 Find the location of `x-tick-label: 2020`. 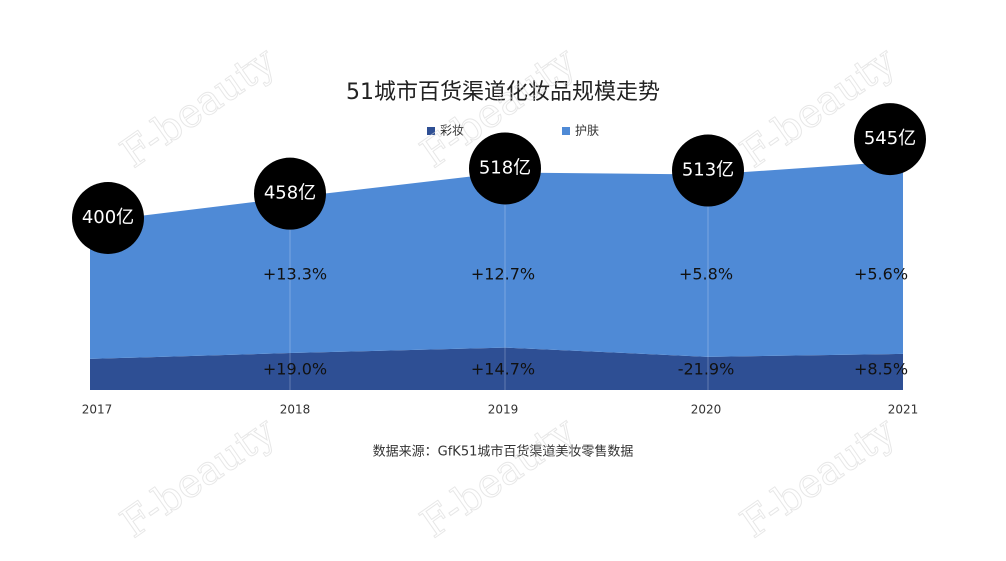

x-tick-label: 2020 is located at coordinates (706, 410).